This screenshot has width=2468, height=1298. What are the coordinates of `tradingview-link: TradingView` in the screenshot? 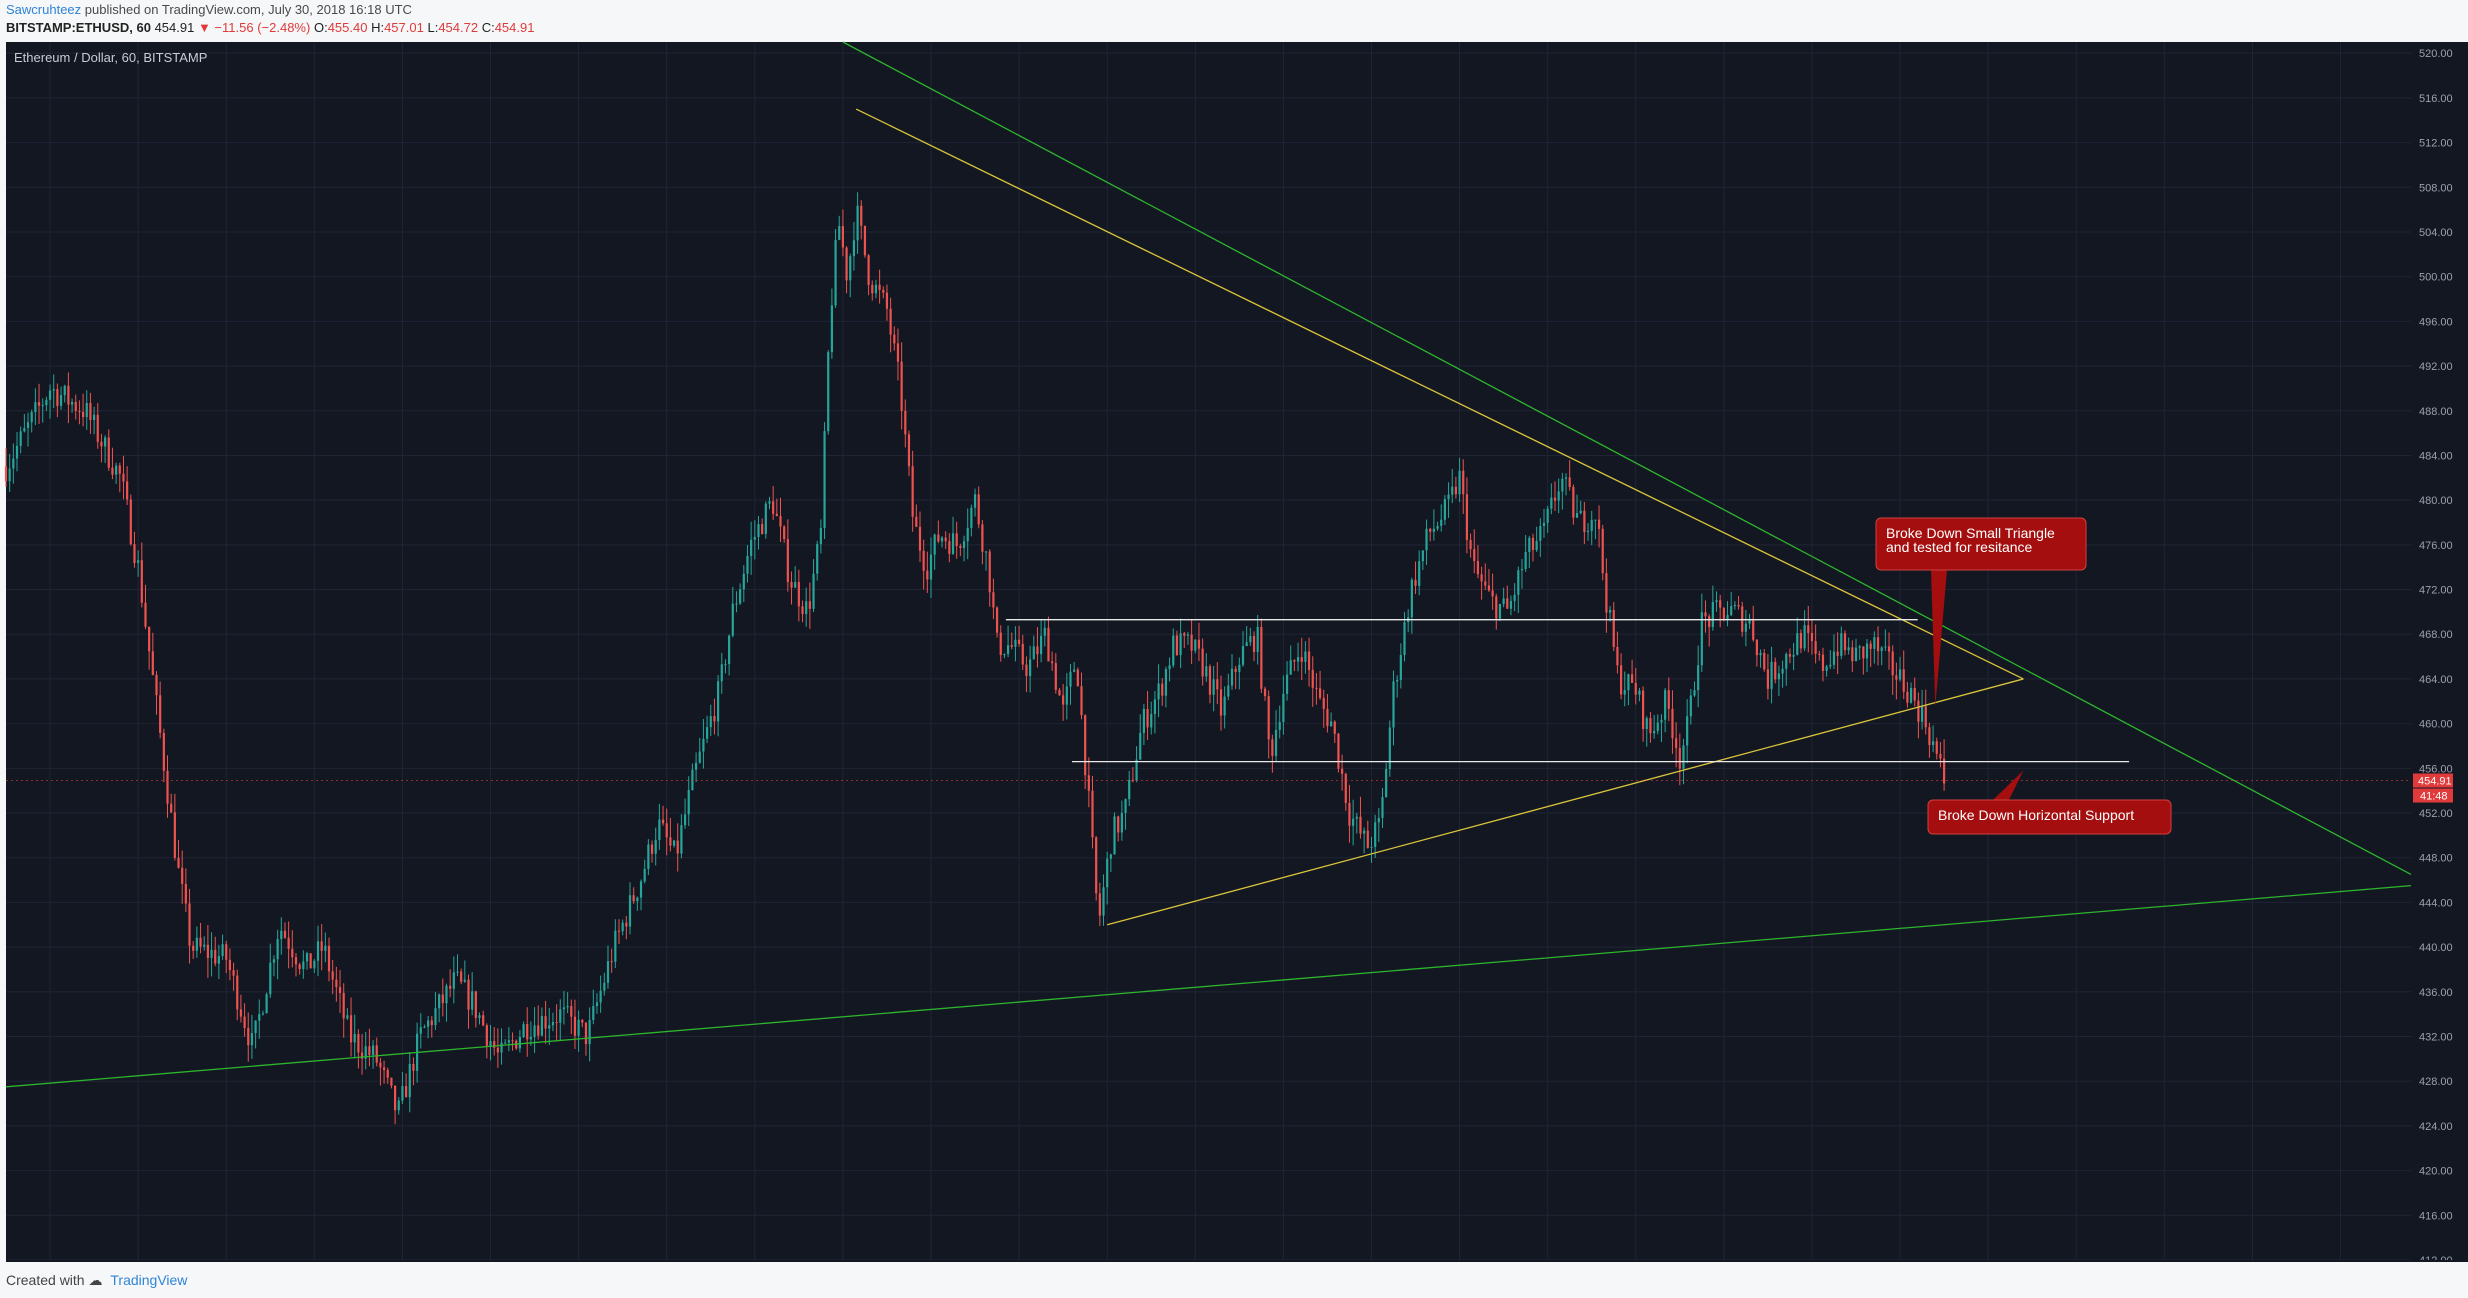 It's located at (149, 1280).